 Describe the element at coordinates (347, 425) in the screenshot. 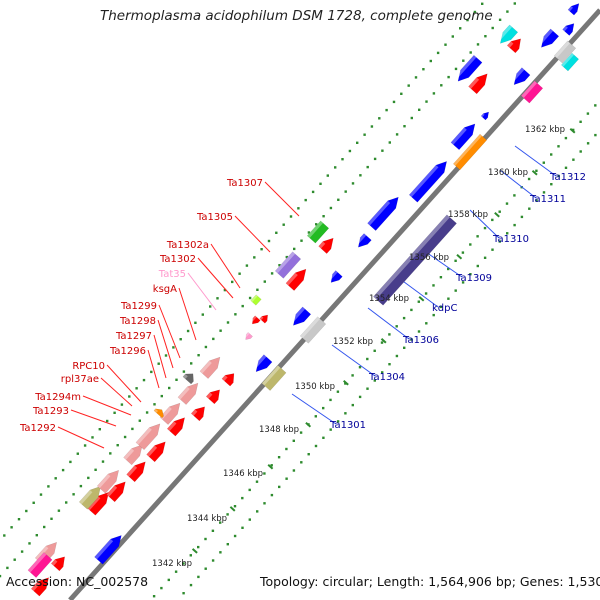

I see `gene-label: Ta1301` at that location.